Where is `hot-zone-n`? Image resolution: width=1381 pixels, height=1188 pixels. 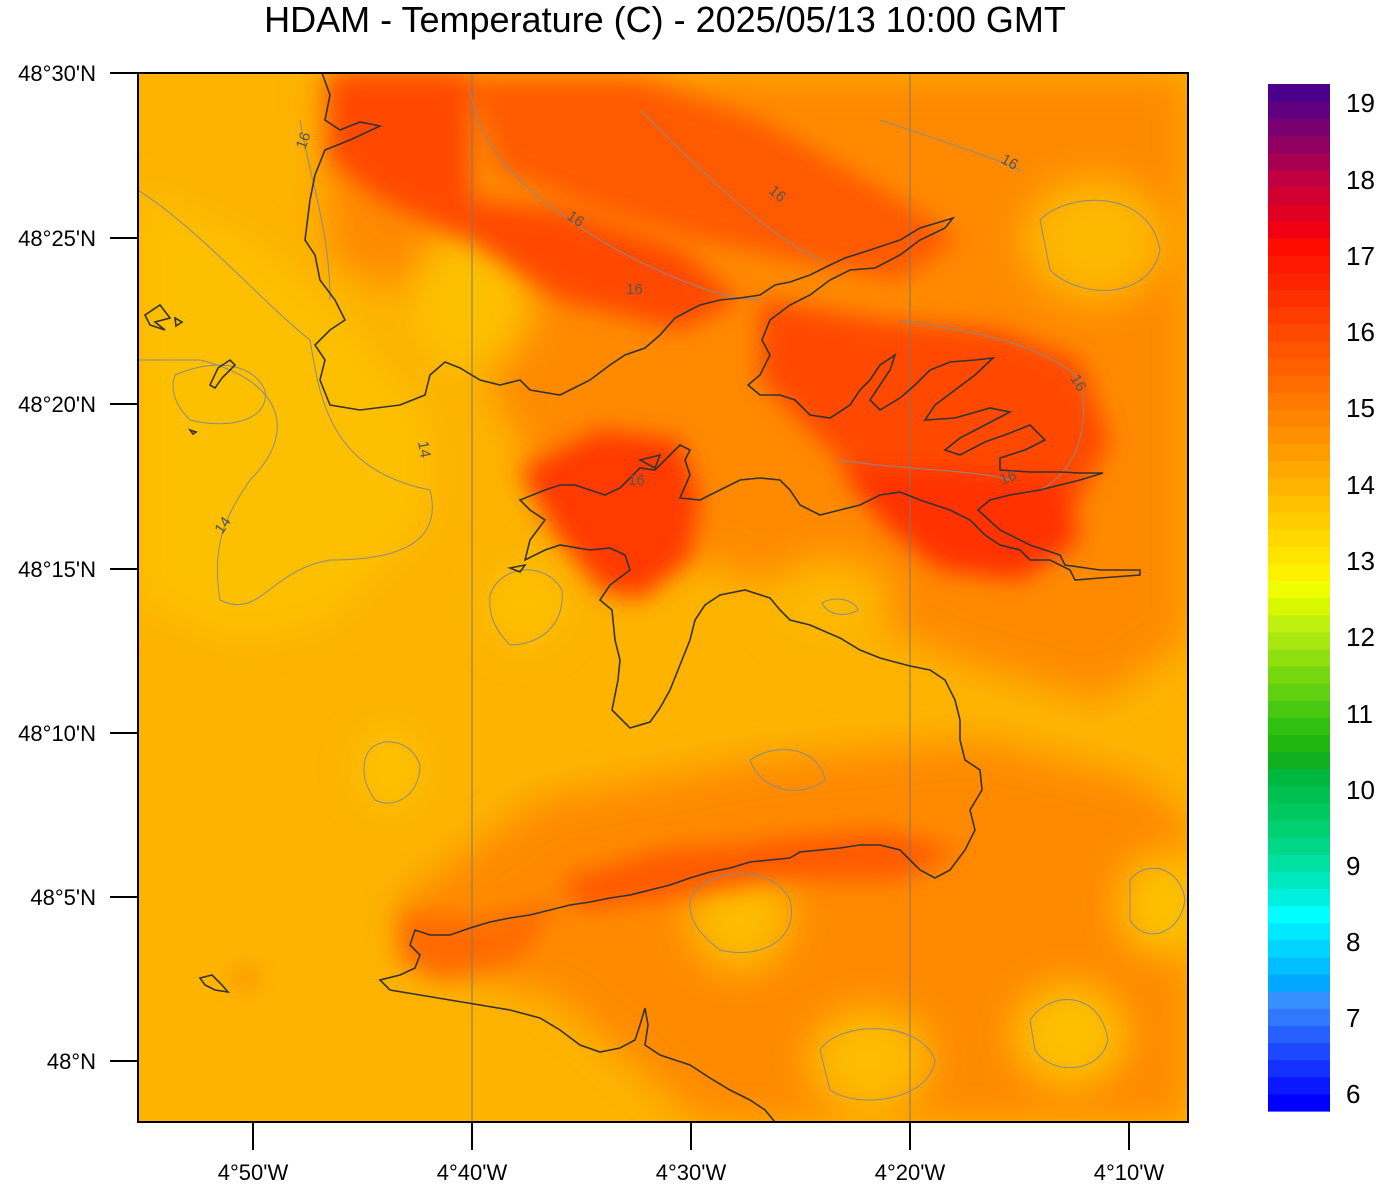 hot-zone-n is located at coordinates (715, 180).